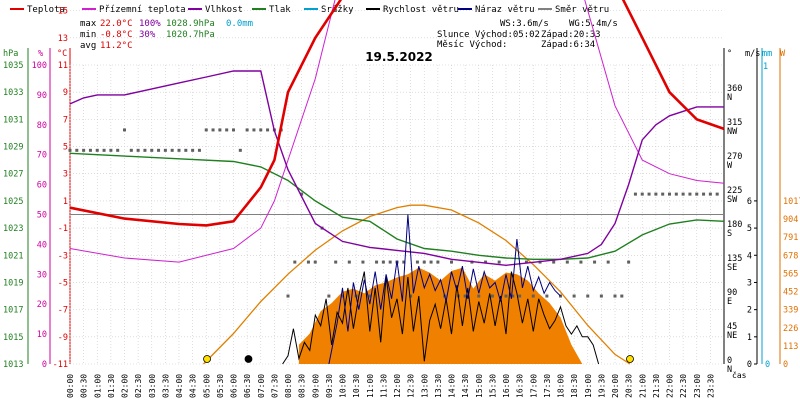  What do you see at coordinates (10, 54) in the screenshot?
I see `unit-press: hPa` at bounding box center [10, 54].